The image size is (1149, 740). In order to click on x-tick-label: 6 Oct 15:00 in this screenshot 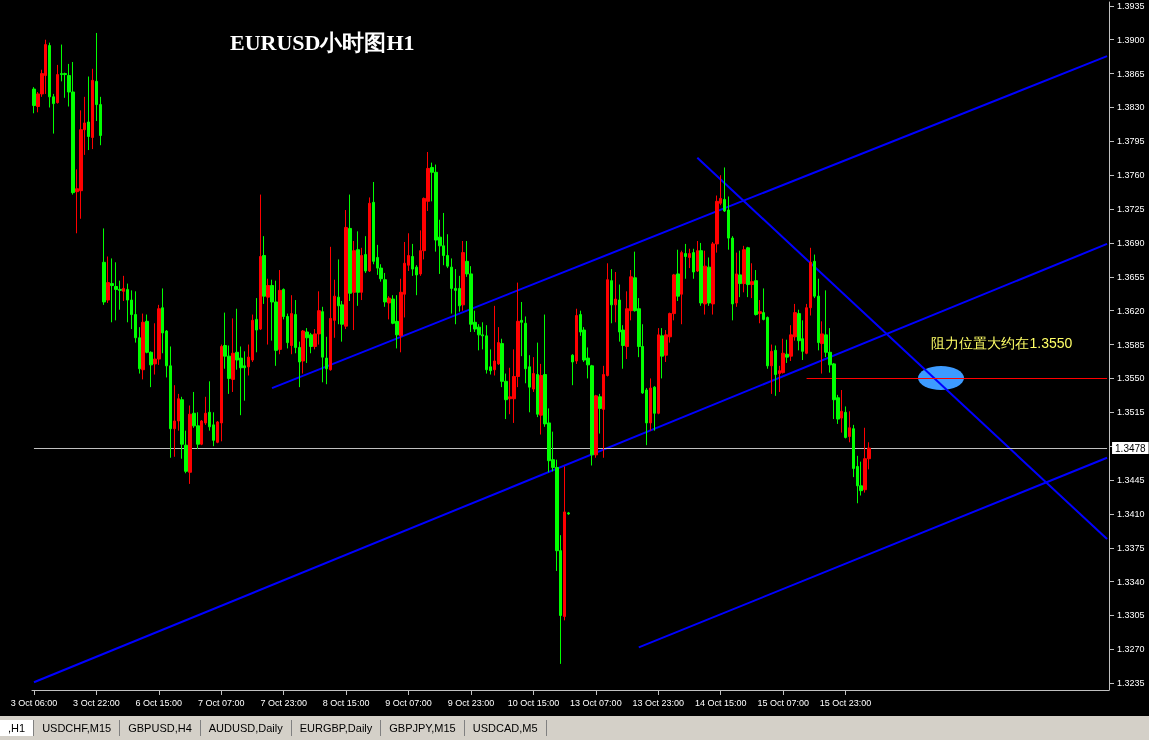, I will do `click(159, 702)`.